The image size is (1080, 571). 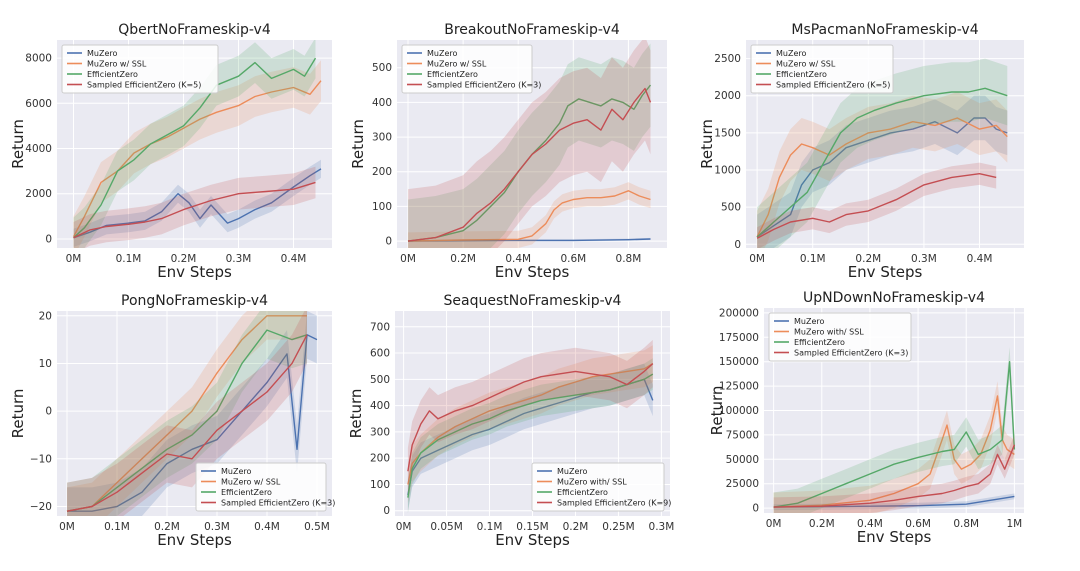 I want to click on y-tick-label: 400, so click(x=380, y=406).